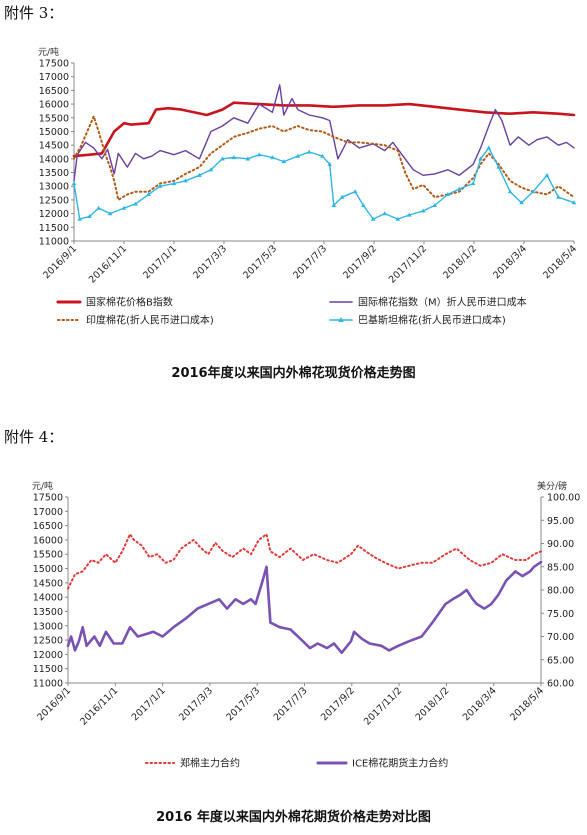 The height and width of the screenshot is (835, 587). I want to click on legend-entry-1: ICE棉花期货主力合约, so click(382, 763).